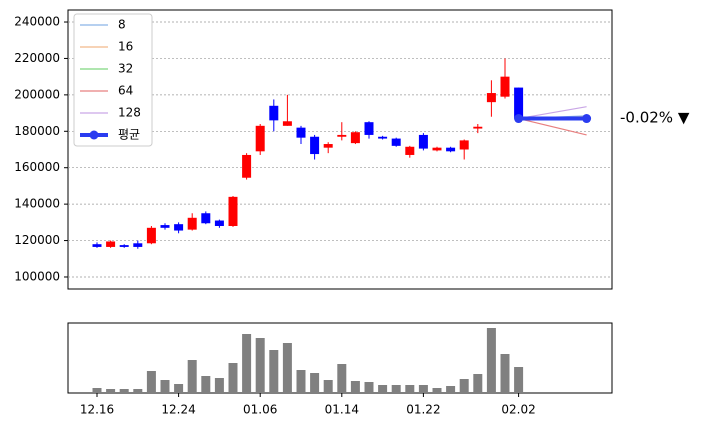  I want to click on y-tick-label: 120000, so click(37, 240).